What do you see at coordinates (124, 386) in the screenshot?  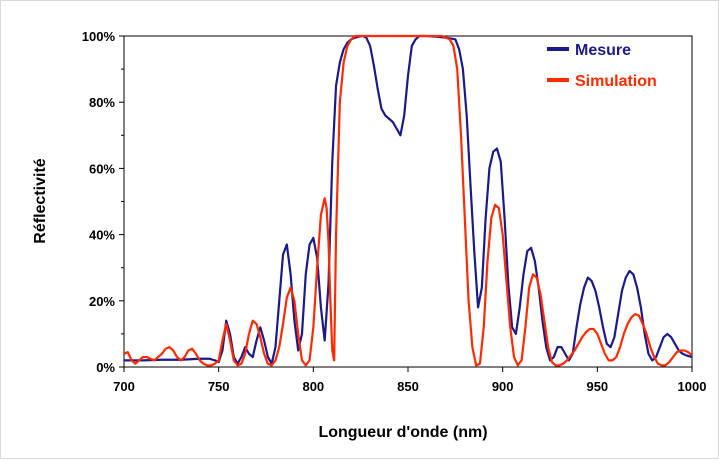 I see `x-tick-label: 700` at bounding box center [124, 386].